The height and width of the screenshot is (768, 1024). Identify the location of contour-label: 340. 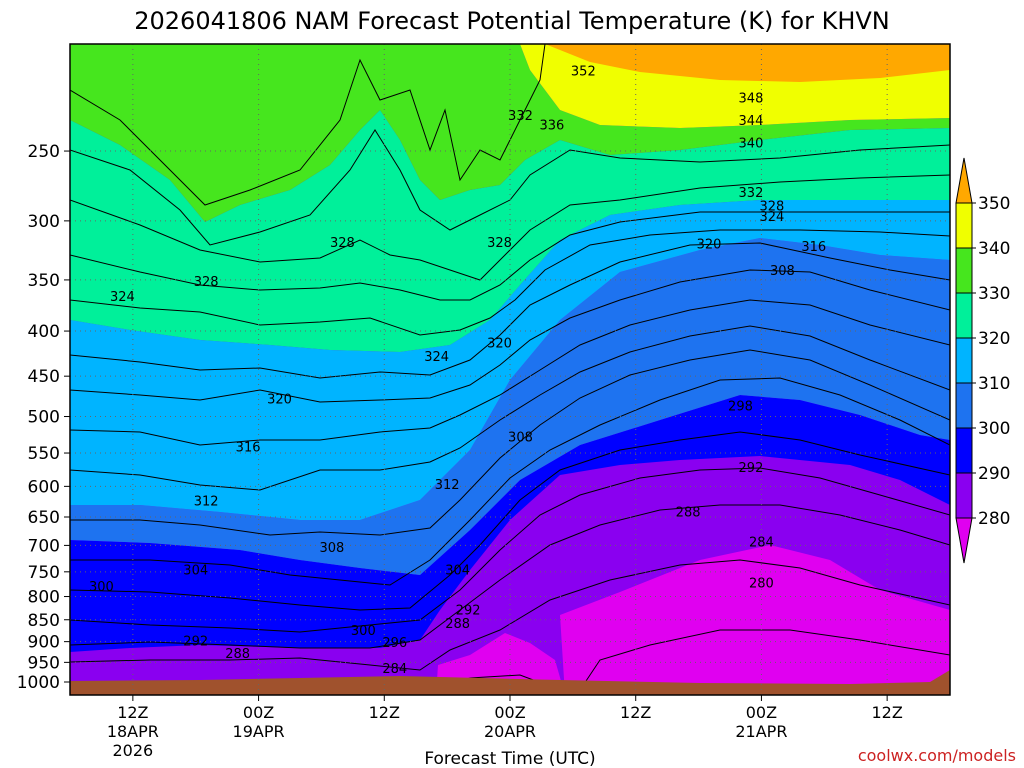
(751, 143).